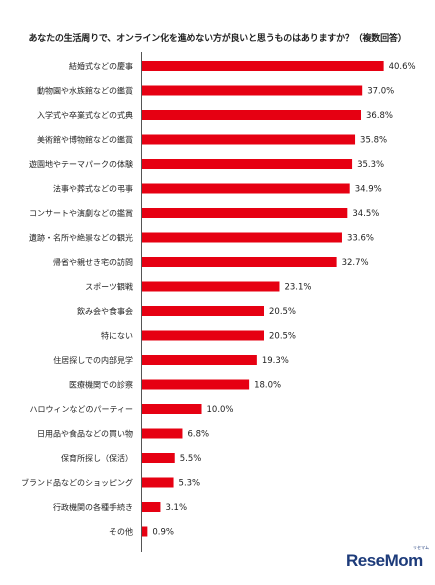 The width and height of the screenshot is (435, 585). What do you see at coordinates (191, 459) in the screenshot?
I see `value-label: 5.5%` at bounding box center [191, 459].